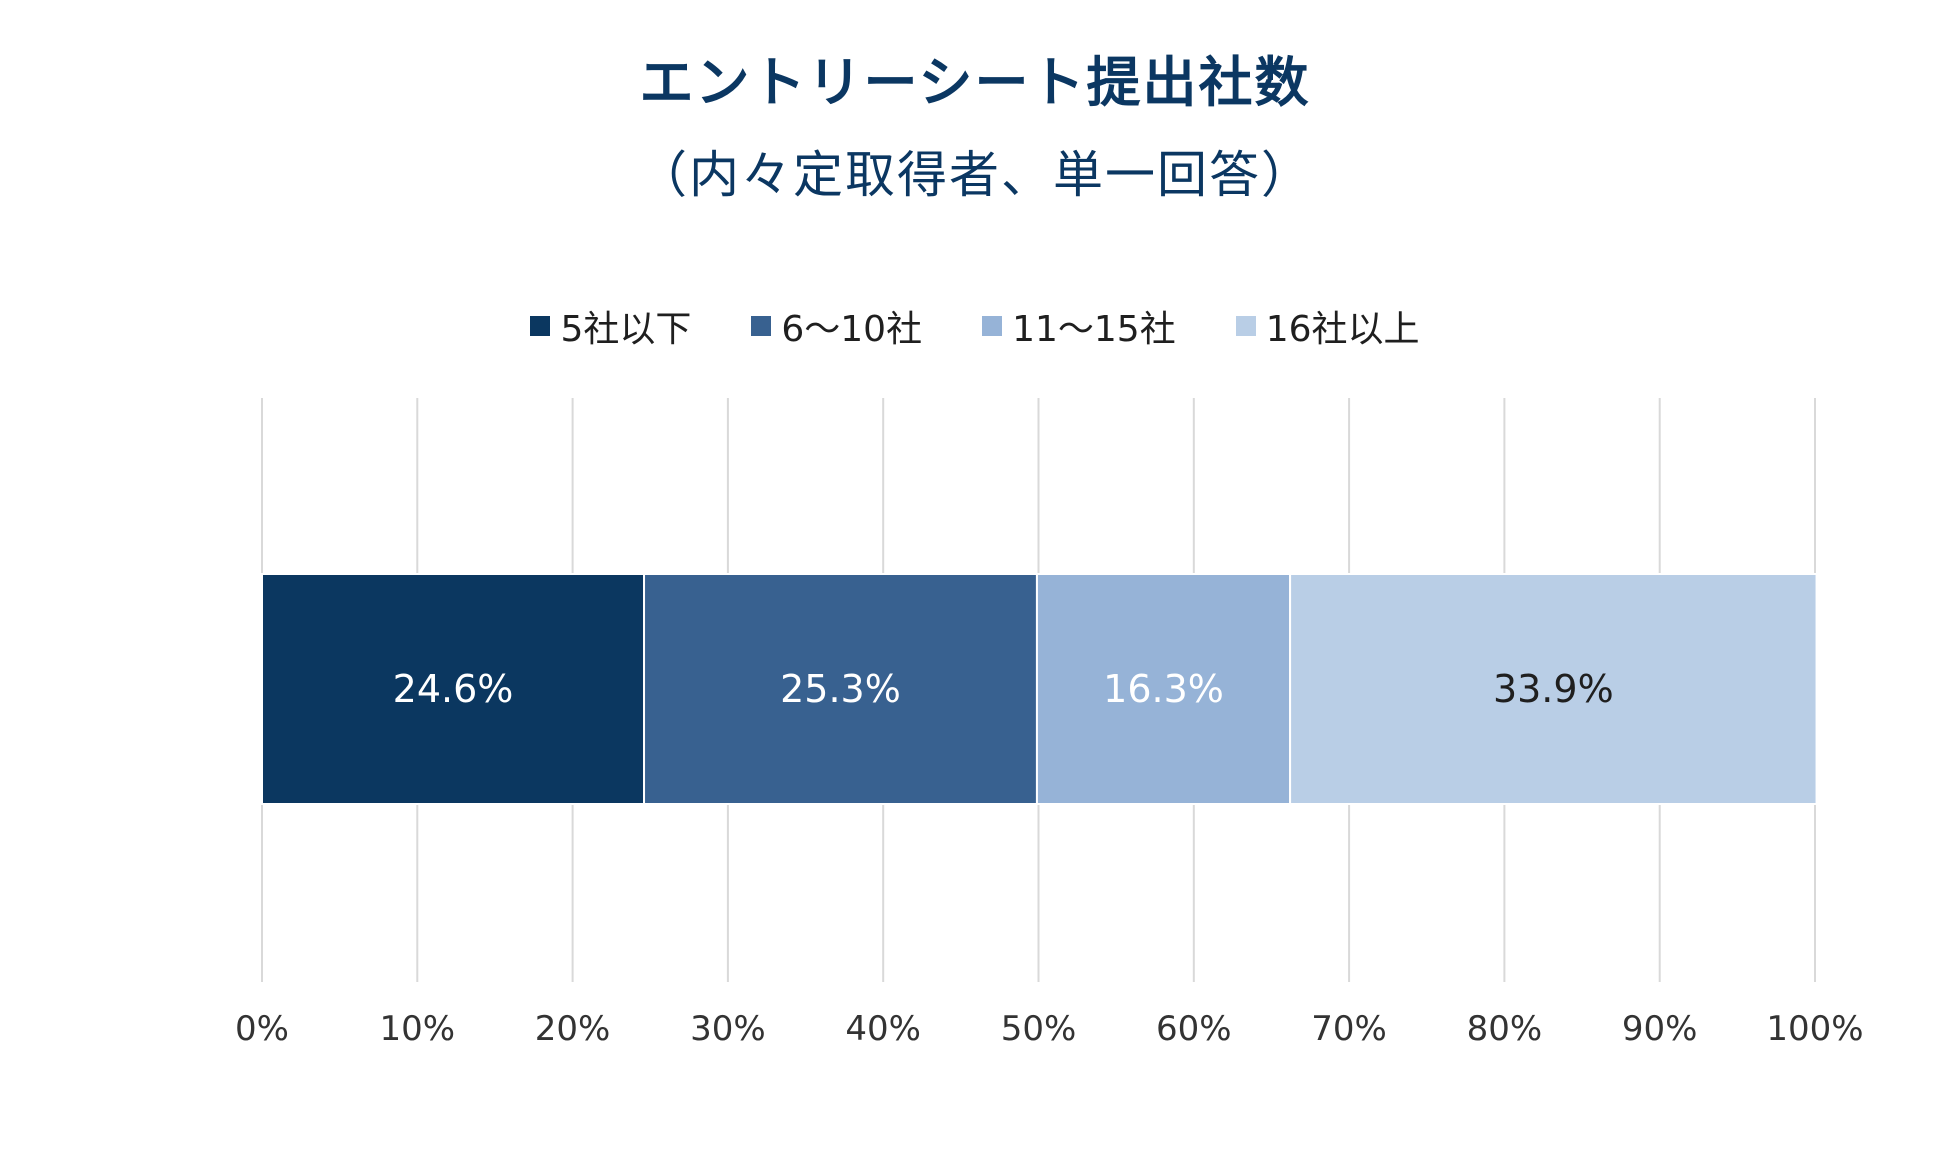 This screenshot has height=1158, width=1950. I want to click on chart-title: エントリーシート提出社数, so click(975, 82).